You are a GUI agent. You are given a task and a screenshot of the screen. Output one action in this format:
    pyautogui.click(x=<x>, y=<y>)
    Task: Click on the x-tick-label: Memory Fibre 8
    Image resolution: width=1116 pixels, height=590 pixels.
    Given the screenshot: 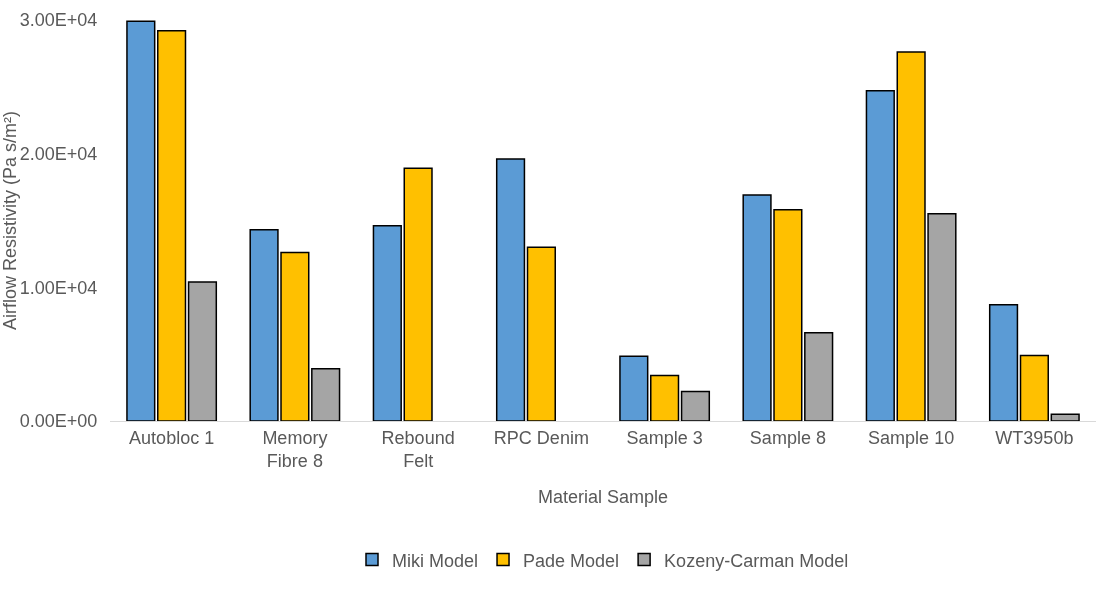 What is the action you would take?
    pyautogui.click(x=295, y=449)
    